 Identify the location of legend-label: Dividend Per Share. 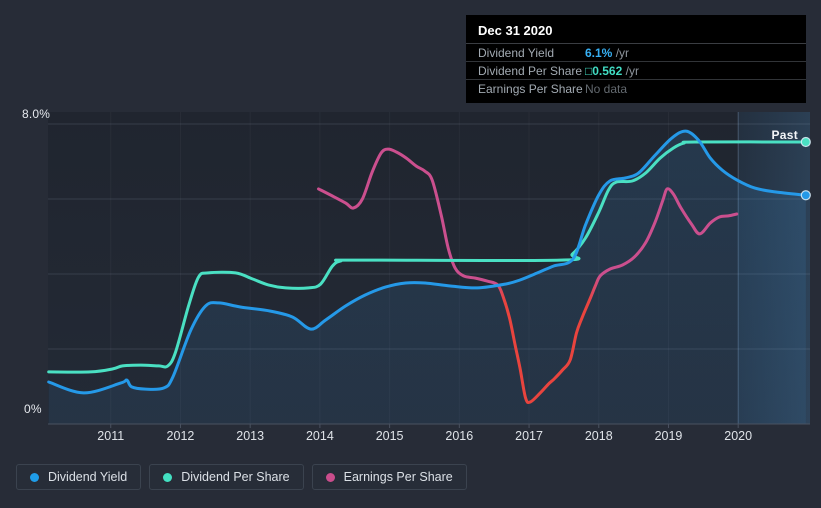
(235, 477).